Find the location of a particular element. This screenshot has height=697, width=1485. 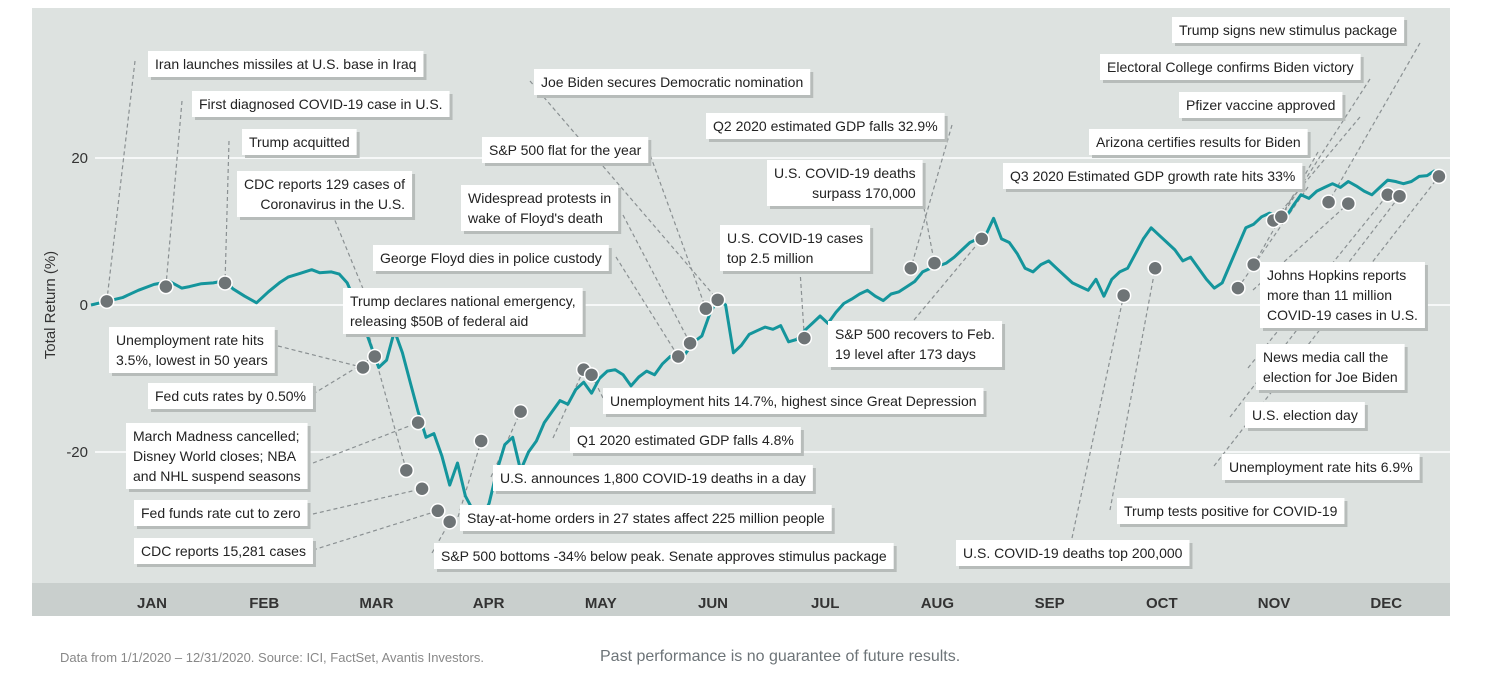

annotation: Fed funds rate cut to zero is located at coordinates (222, 514).